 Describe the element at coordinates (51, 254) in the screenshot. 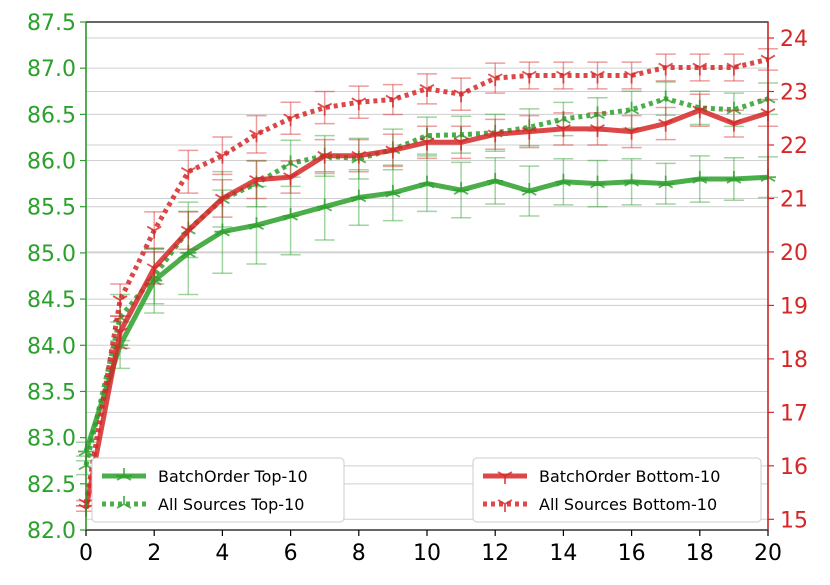

I see `left-tick-label: 85.0` at that location.